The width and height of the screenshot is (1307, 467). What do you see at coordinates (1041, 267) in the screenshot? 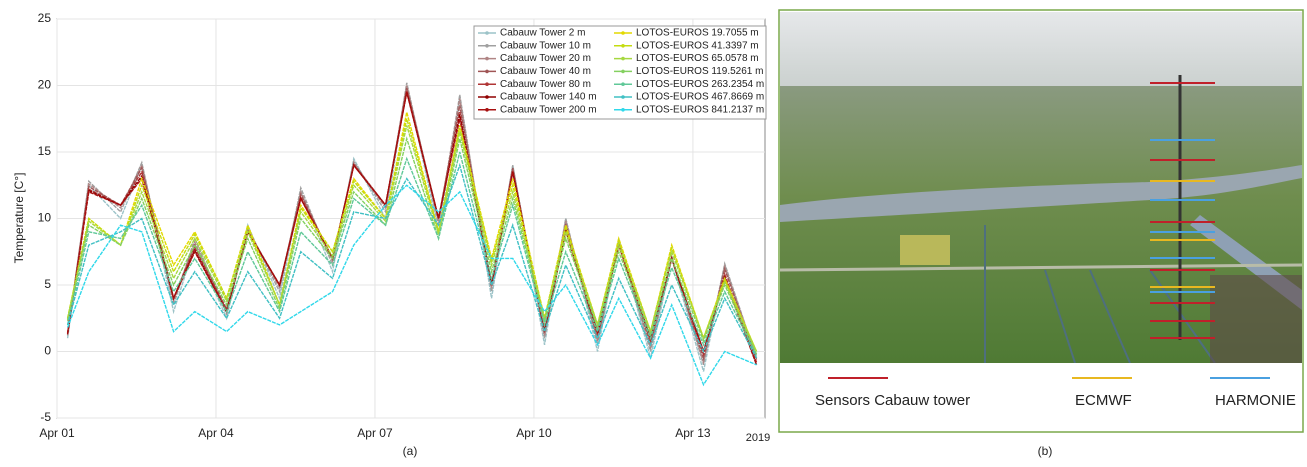
I see `road` at bounding box center [1041, 267].